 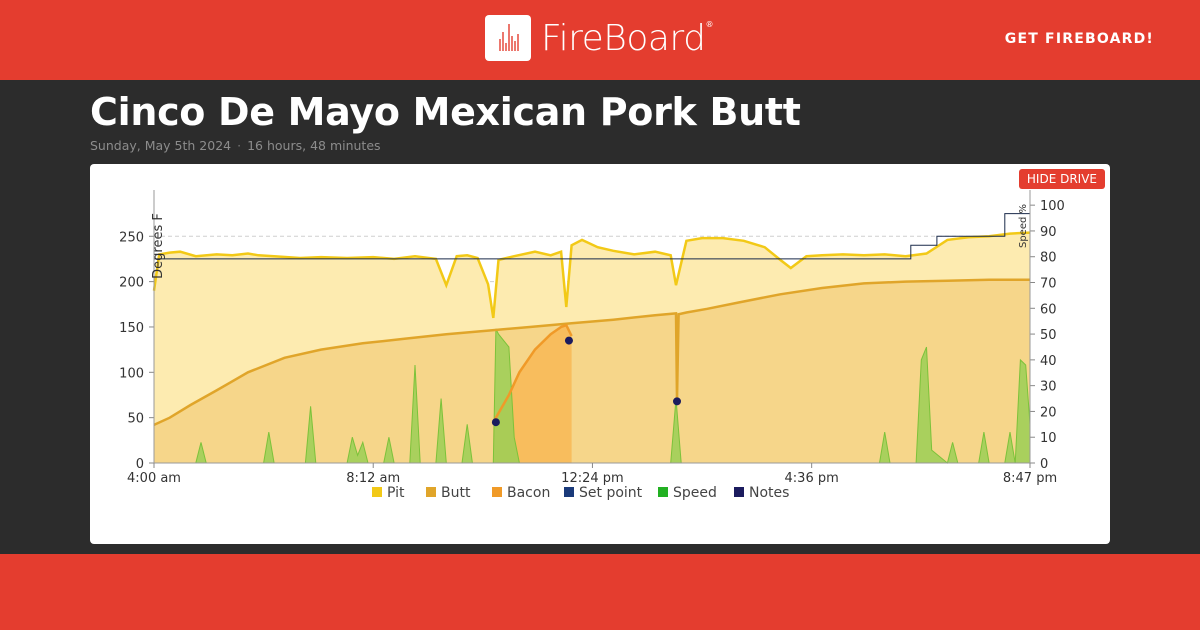 What do you see at coordinates (1079, 39) in the screenshot?
I see `get-fireboard-button: GET FIREBOARD!` at bounding box center [1079, 39].